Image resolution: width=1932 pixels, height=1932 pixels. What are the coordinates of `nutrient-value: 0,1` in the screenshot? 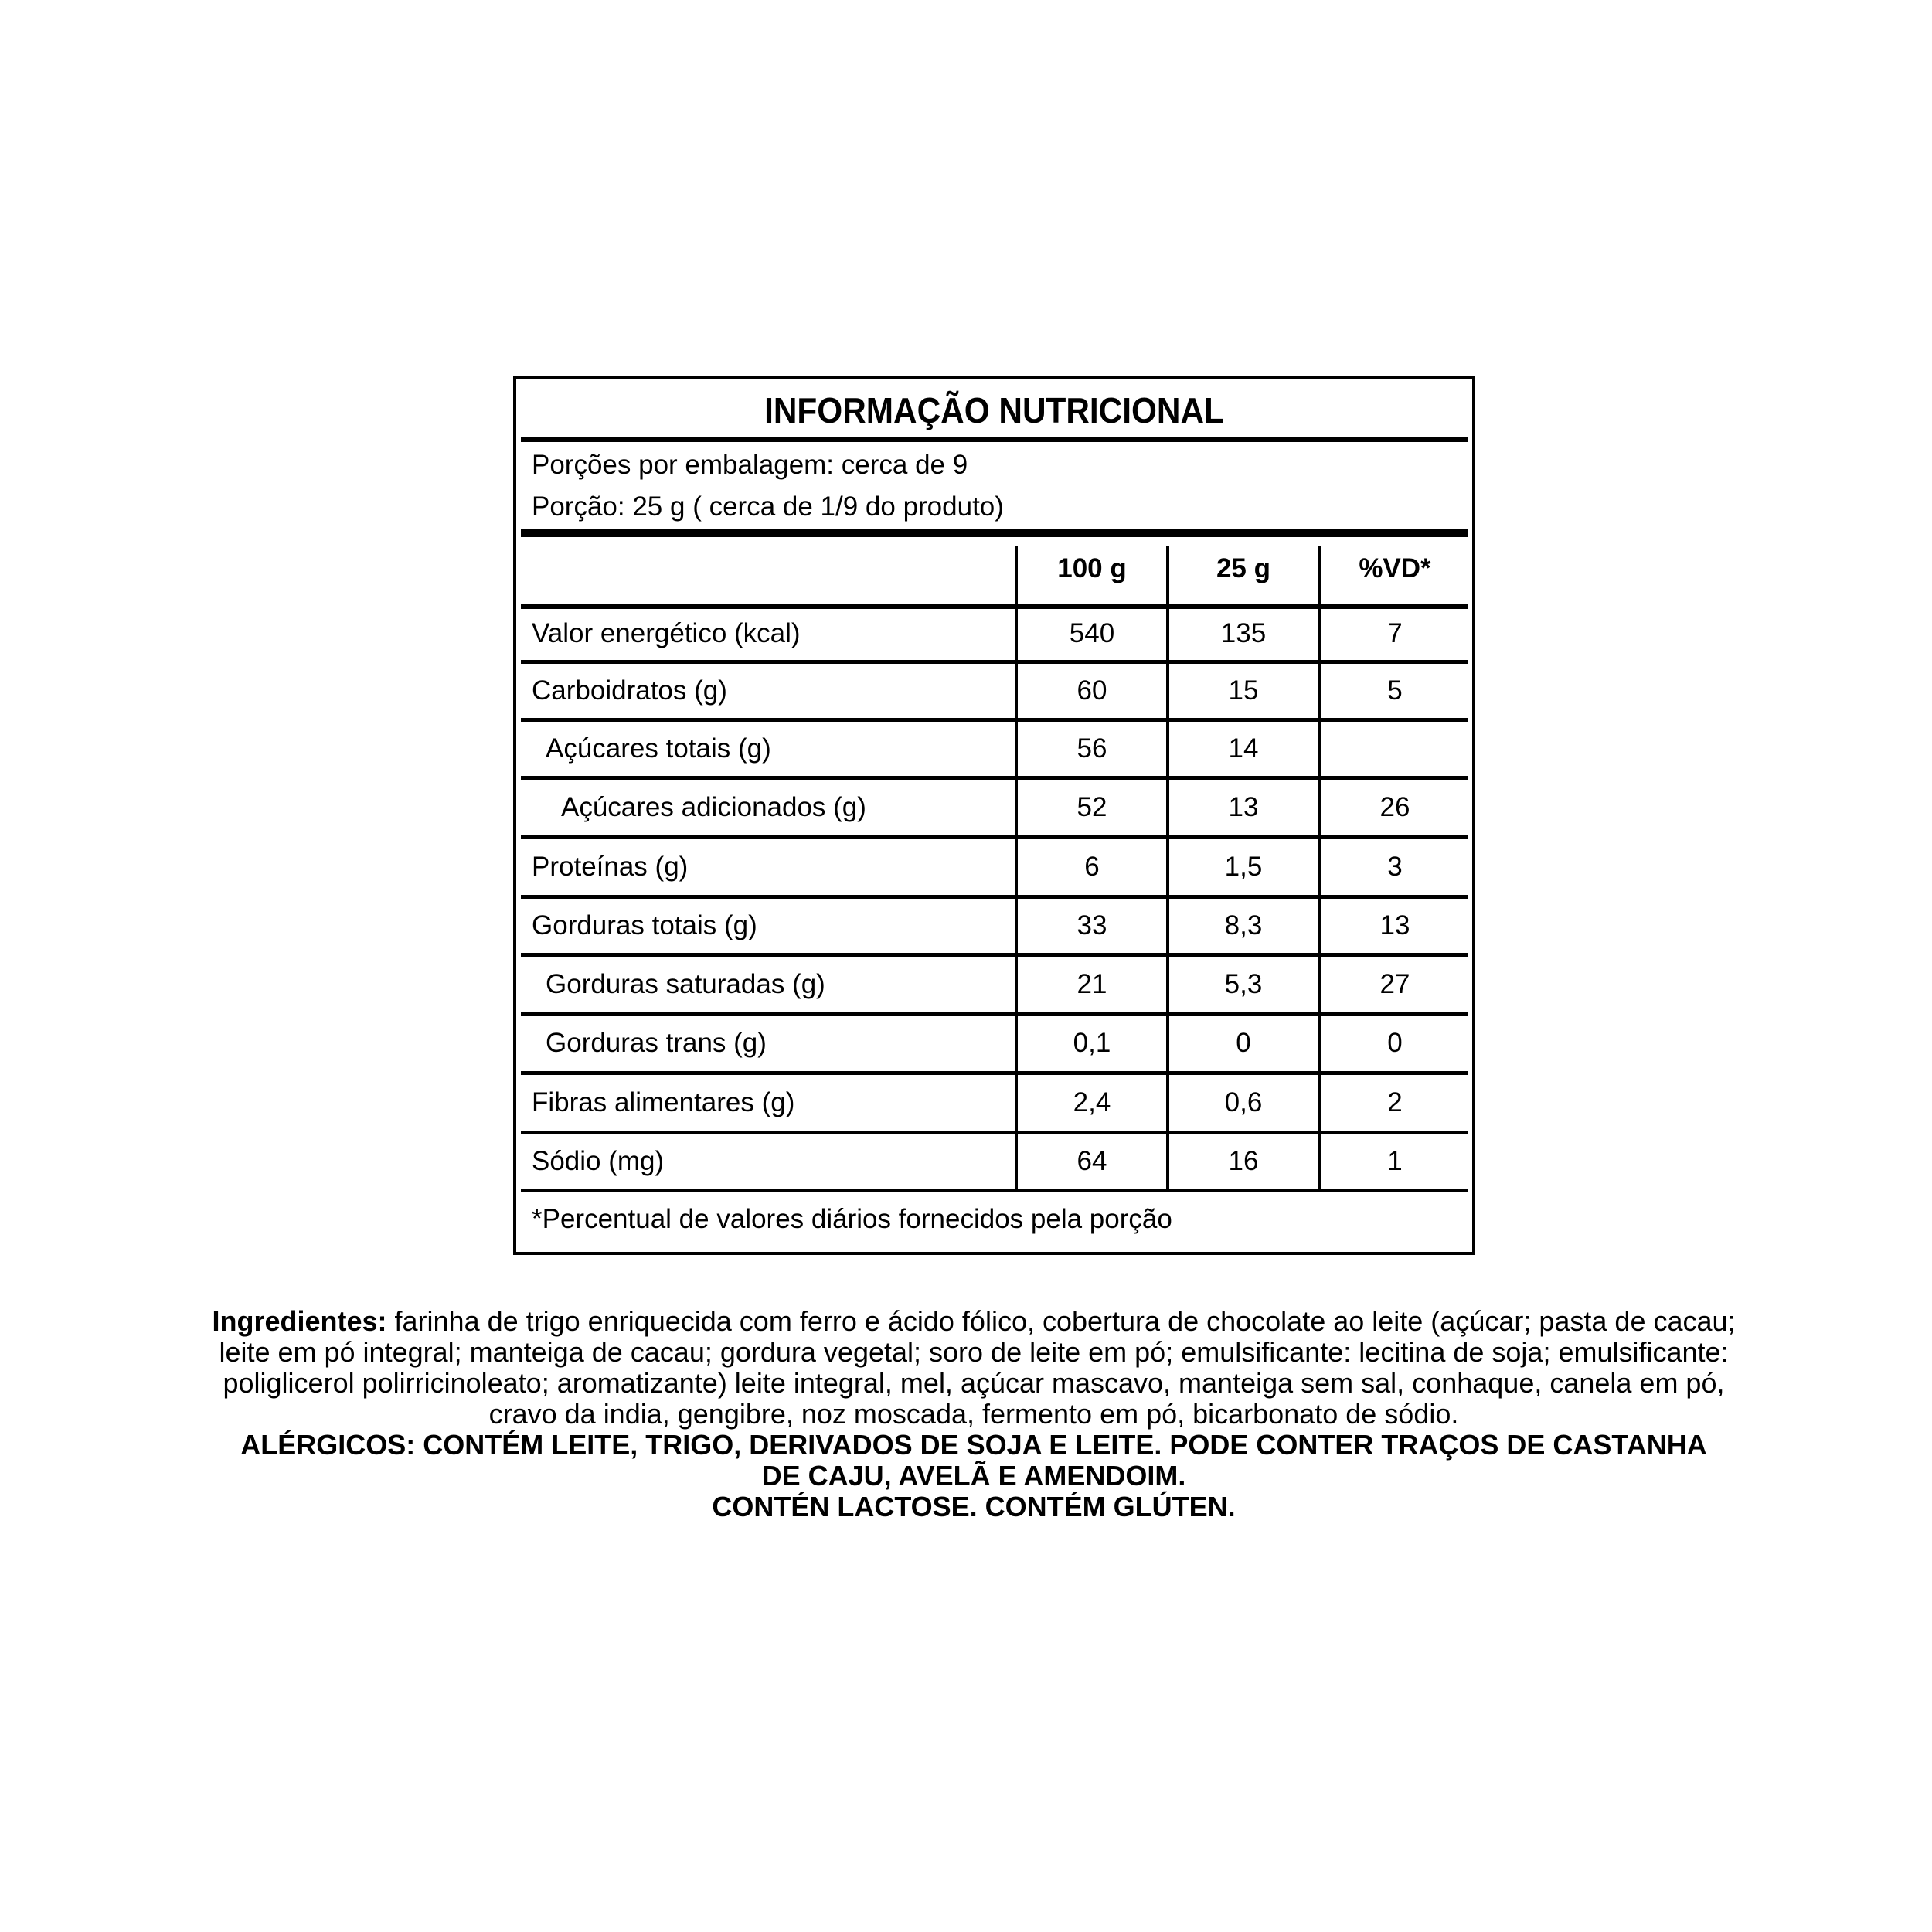 It's located at (1092, 1043).